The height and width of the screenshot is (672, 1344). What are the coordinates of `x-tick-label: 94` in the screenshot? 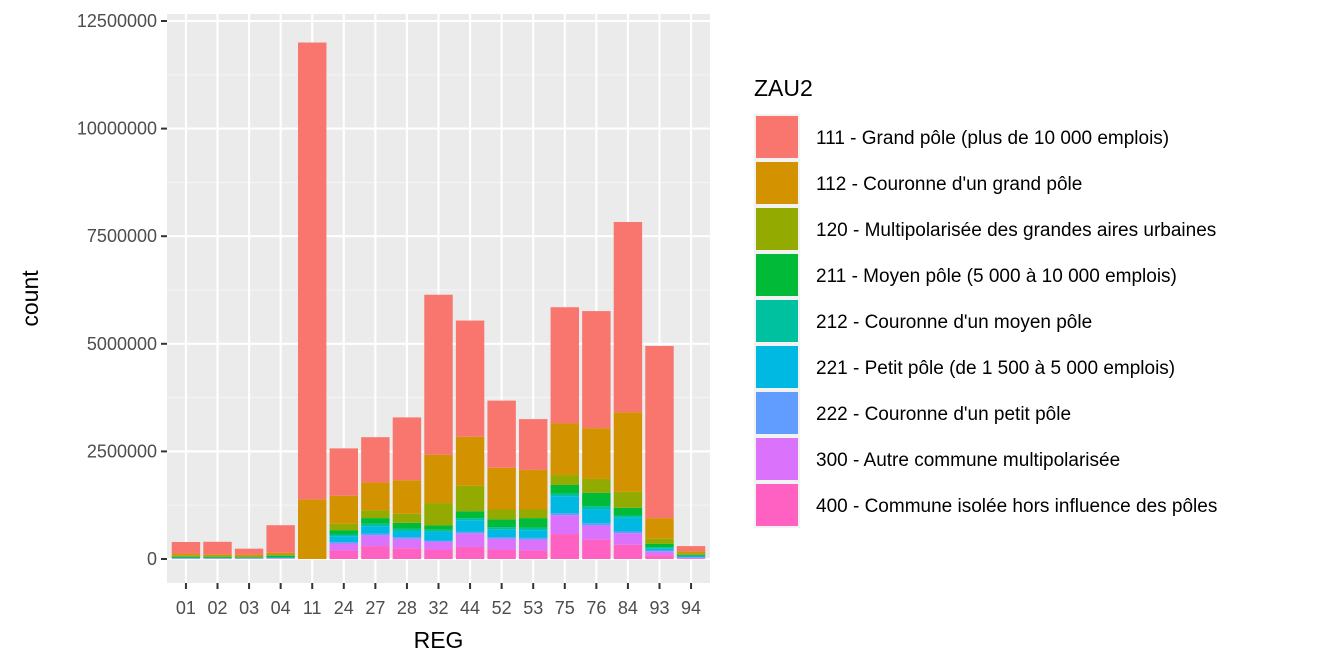 It's located at (691, 608).